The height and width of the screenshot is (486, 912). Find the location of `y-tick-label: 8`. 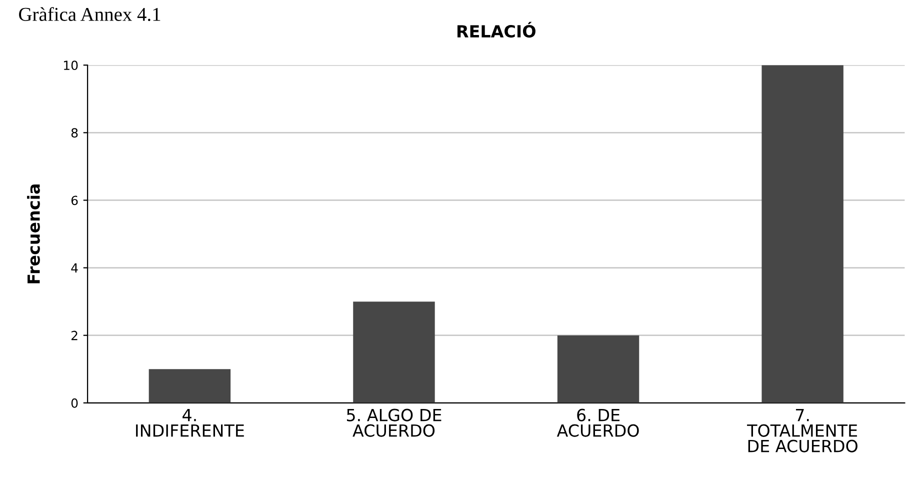

y-tick-label: 8 is located at coordinates (74, 133).